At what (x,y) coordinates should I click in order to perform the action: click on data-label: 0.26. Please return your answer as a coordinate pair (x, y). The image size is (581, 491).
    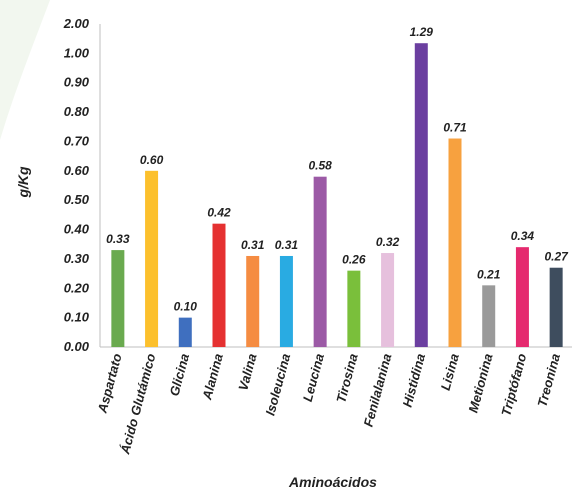
    Looking at the image, I should click on (354, 260).